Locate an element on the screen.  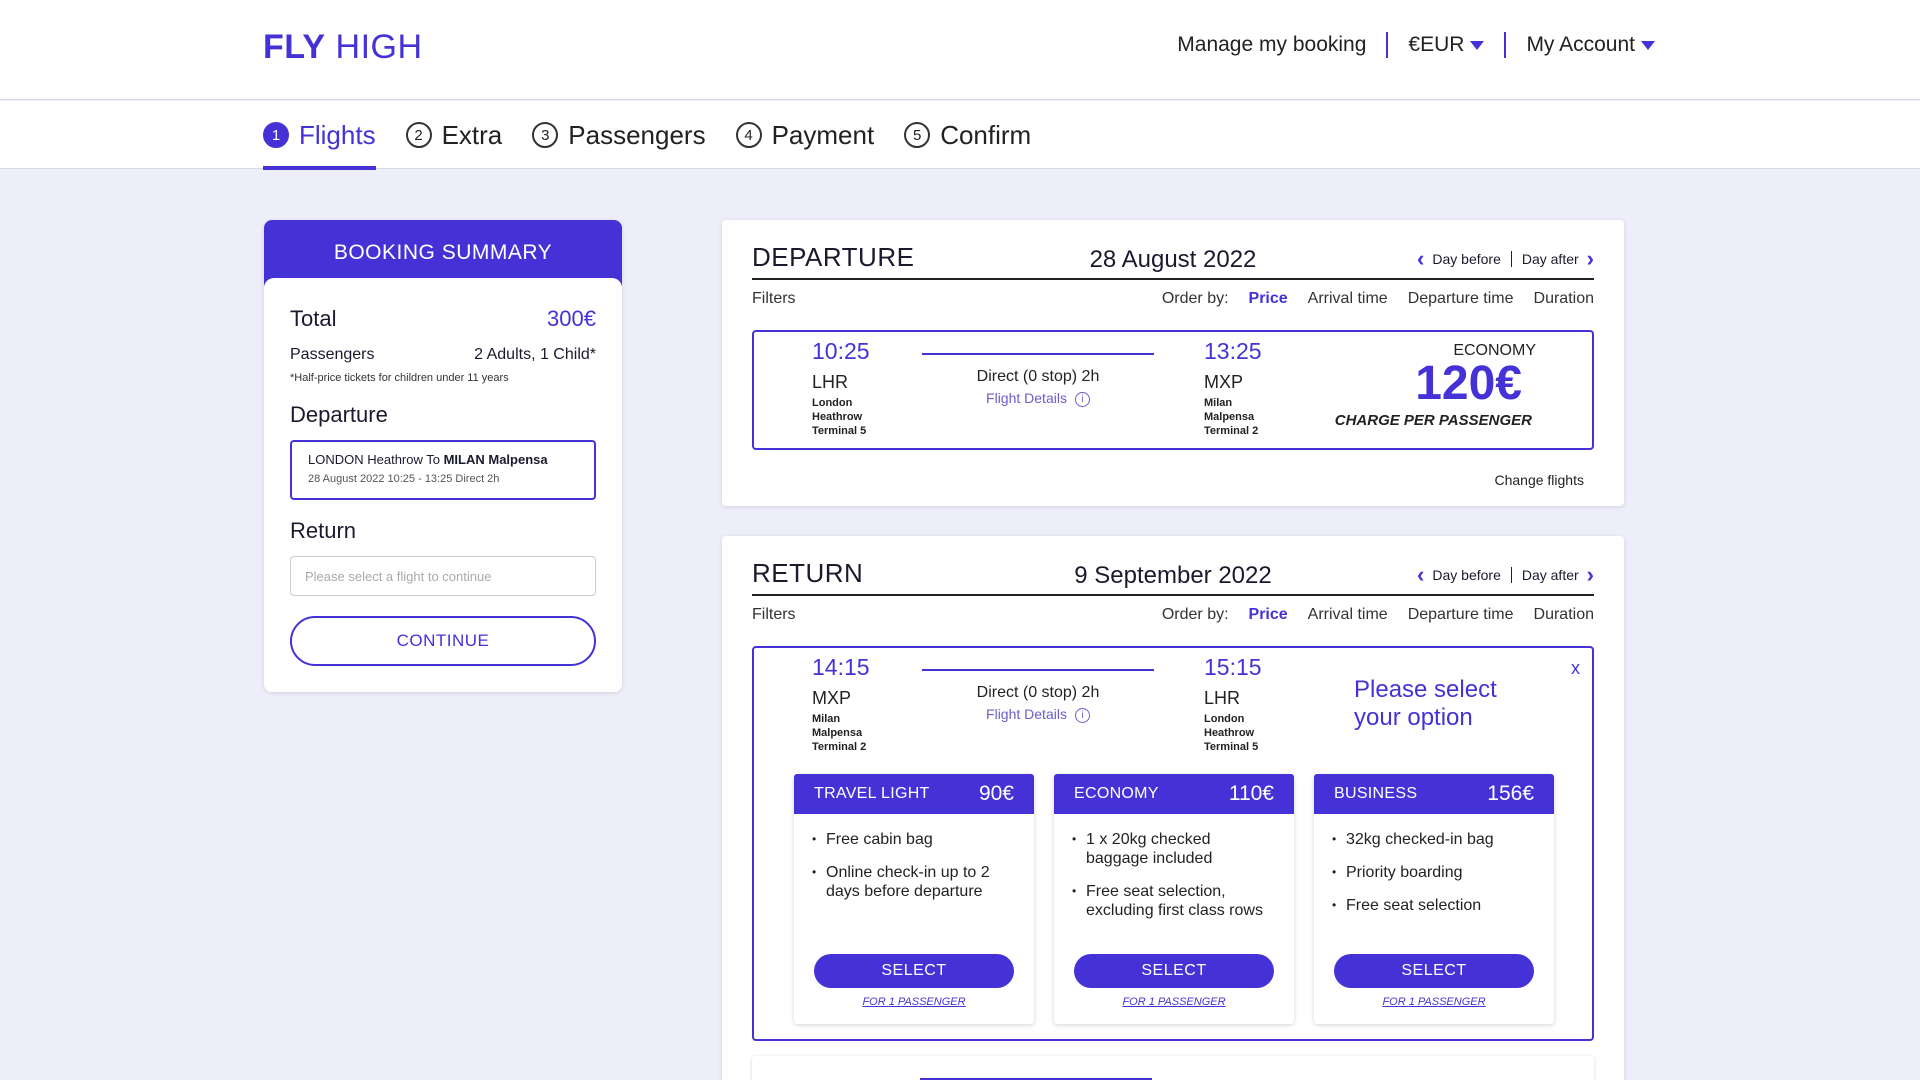
arr-airport-city: London Heathrow Terminal 5 is located at coordinates (1231, 733).